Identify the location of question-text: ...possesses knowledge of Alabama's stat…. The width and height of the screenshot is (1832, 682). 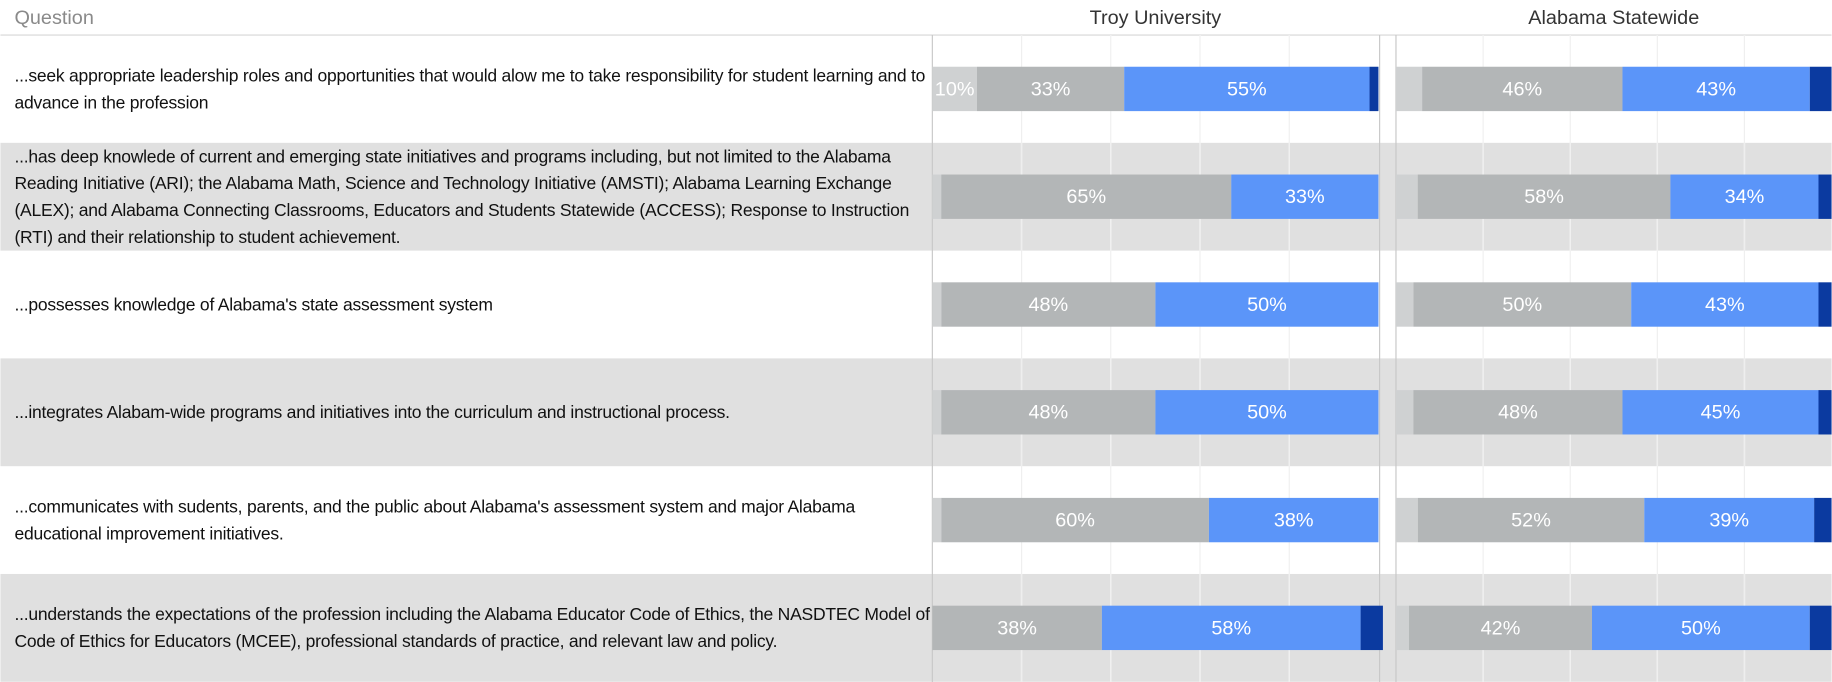
(253, 304).